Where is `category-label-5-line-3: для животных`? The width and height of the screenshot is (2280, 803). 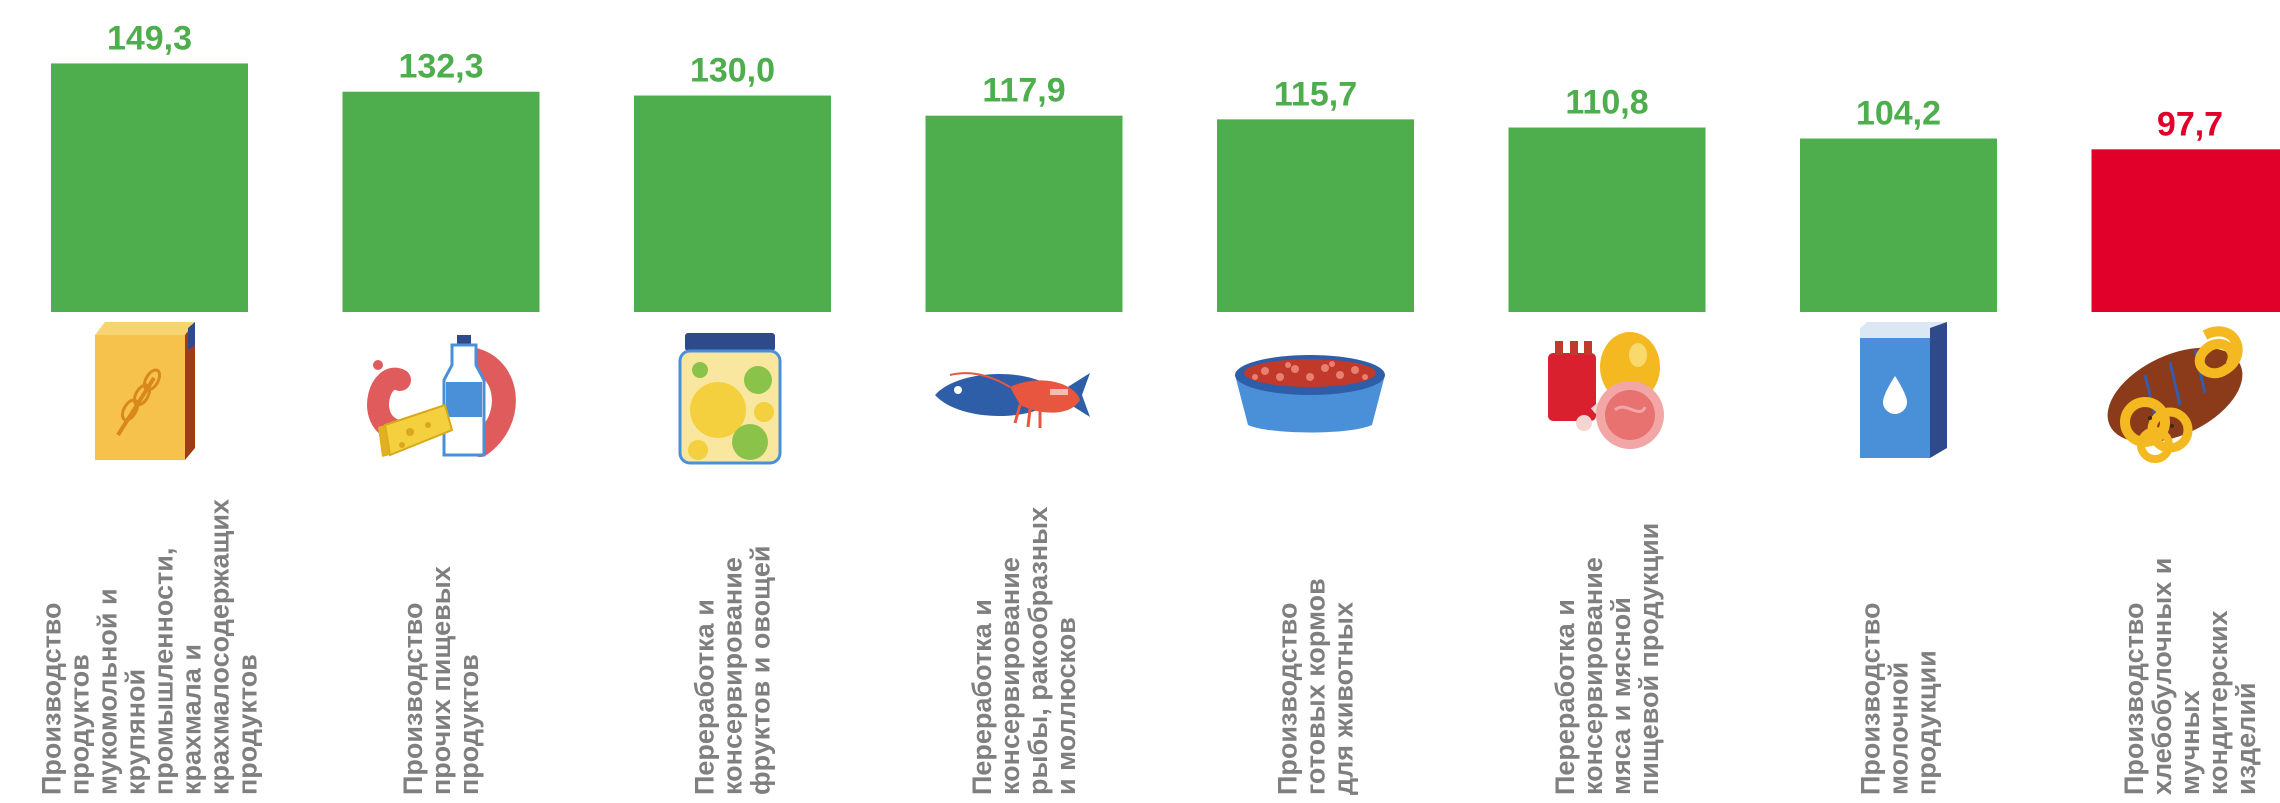 category-label-5-line-3: для животных is located at coordinates (1344, 698).